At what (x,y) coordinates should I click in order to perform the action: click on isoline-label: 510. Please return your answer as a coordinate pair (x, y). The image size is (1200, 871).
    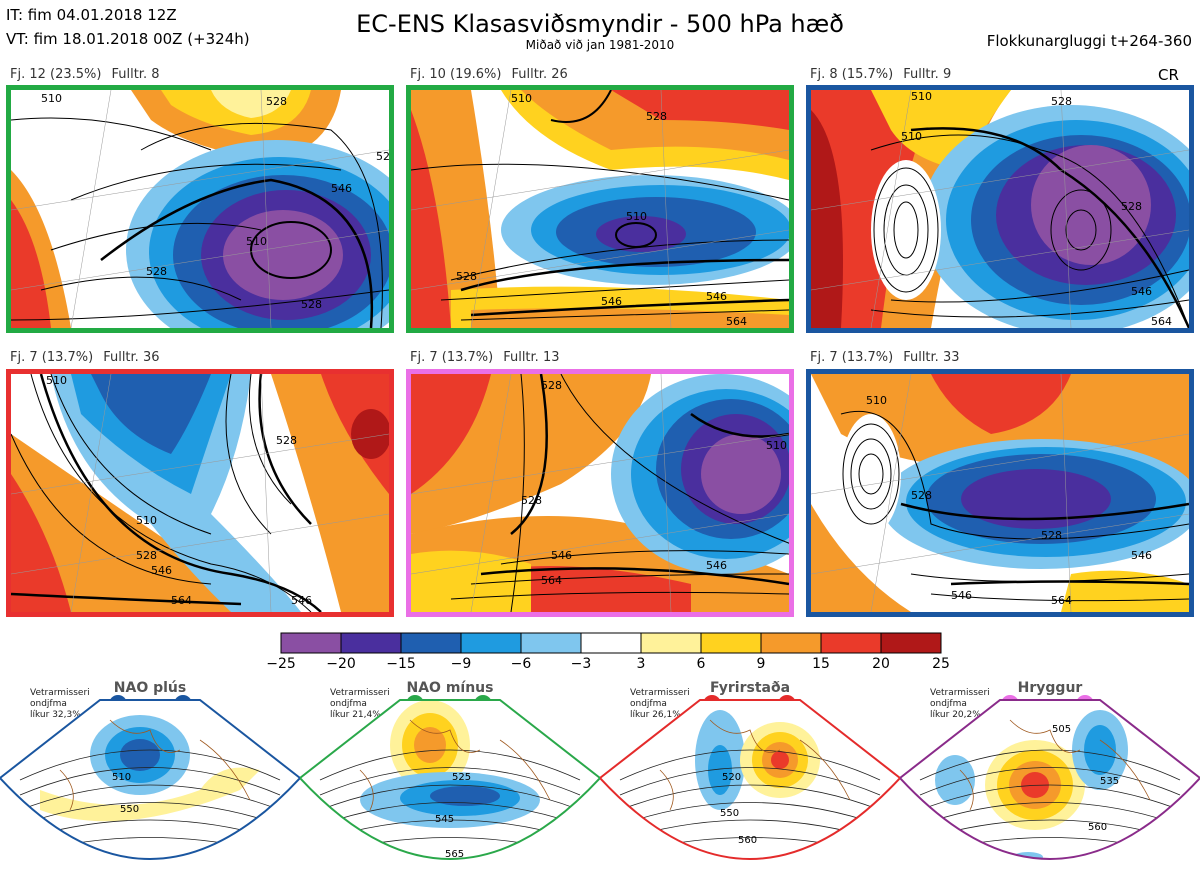
    Looking at the image, I should click on (121, 777).